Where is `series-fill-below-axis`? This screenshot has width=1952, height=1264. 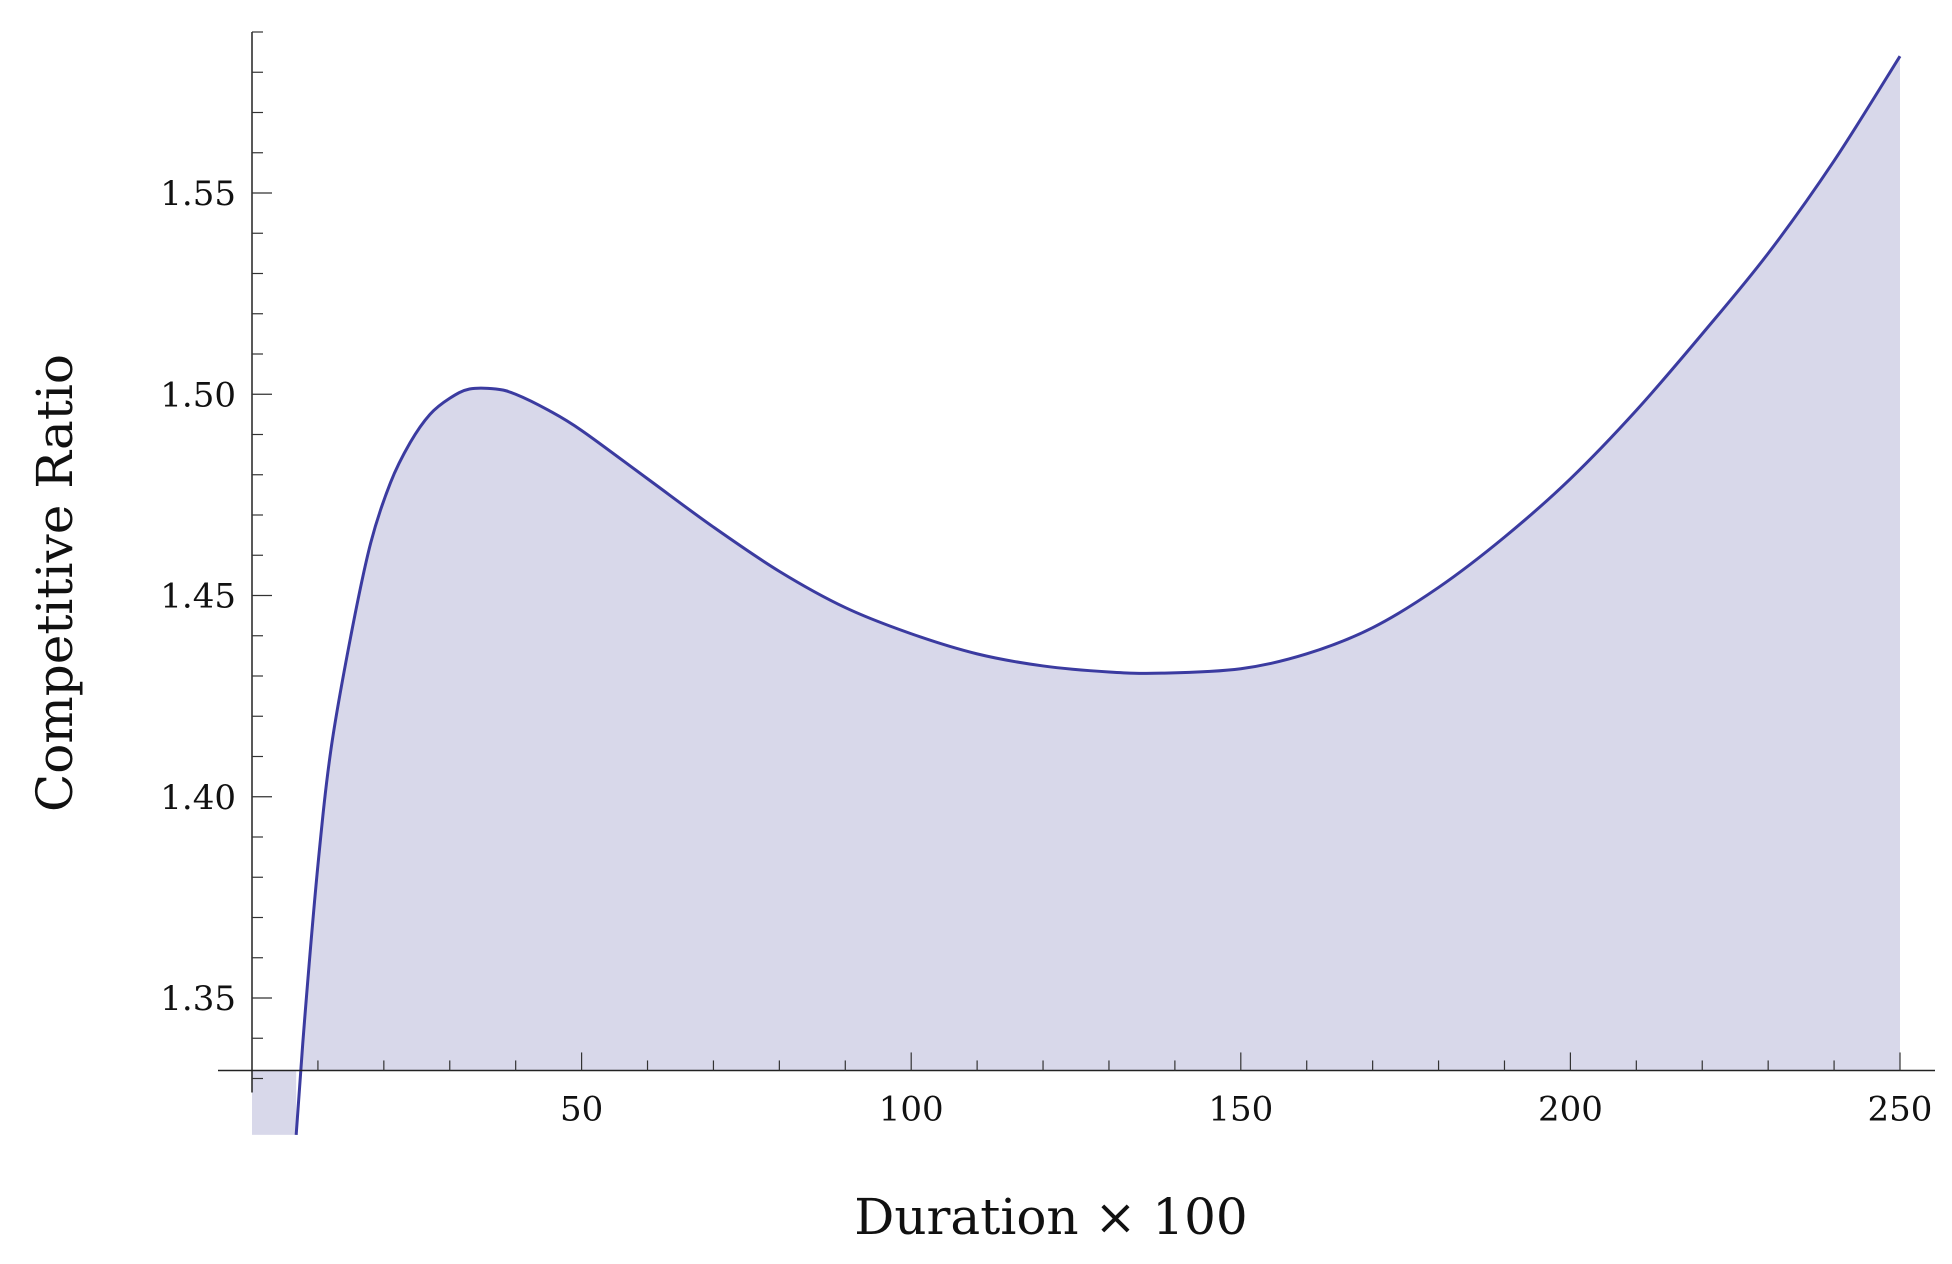
series-fill-below-axis is located at coordinates (274, 1102).